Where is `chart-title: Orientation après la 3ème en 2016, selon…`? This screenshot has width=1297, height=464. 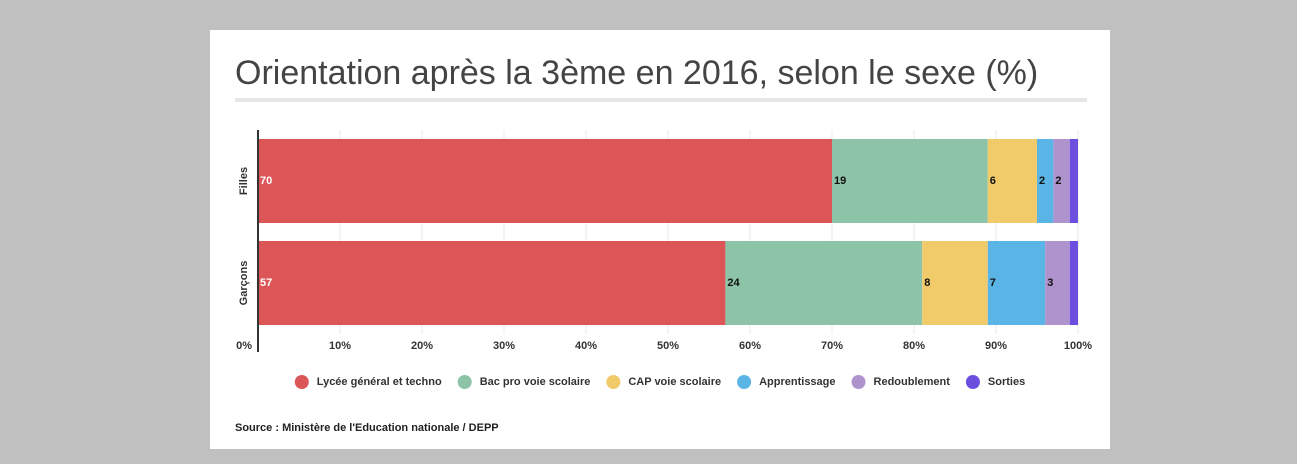
chart-title: Orientation après la 3ème en 2016, selon… is located at coordinates (636, 73).